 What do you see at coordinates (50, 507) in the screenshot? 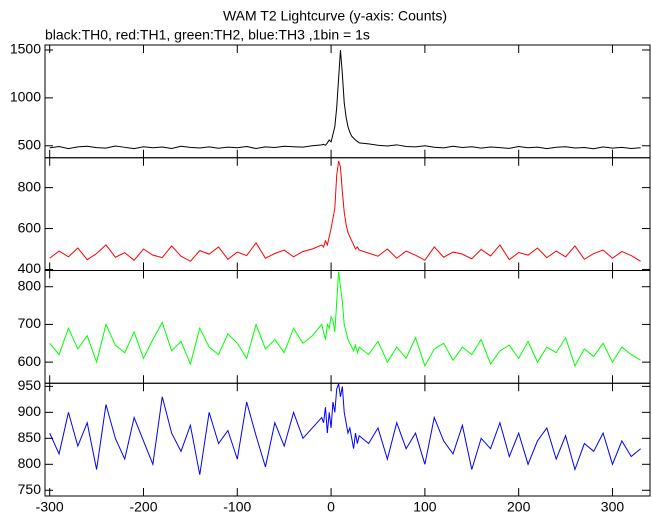
I see `x-tick-label: -300` at bounding box center [50, 507].